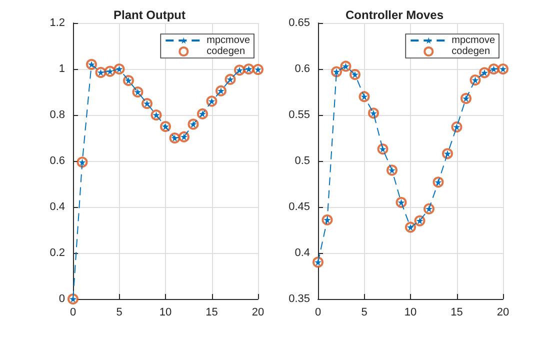 The width and height of the screenshot is (560, 337). I want to click on y-tick-label: 0.2, so click(57, 253).